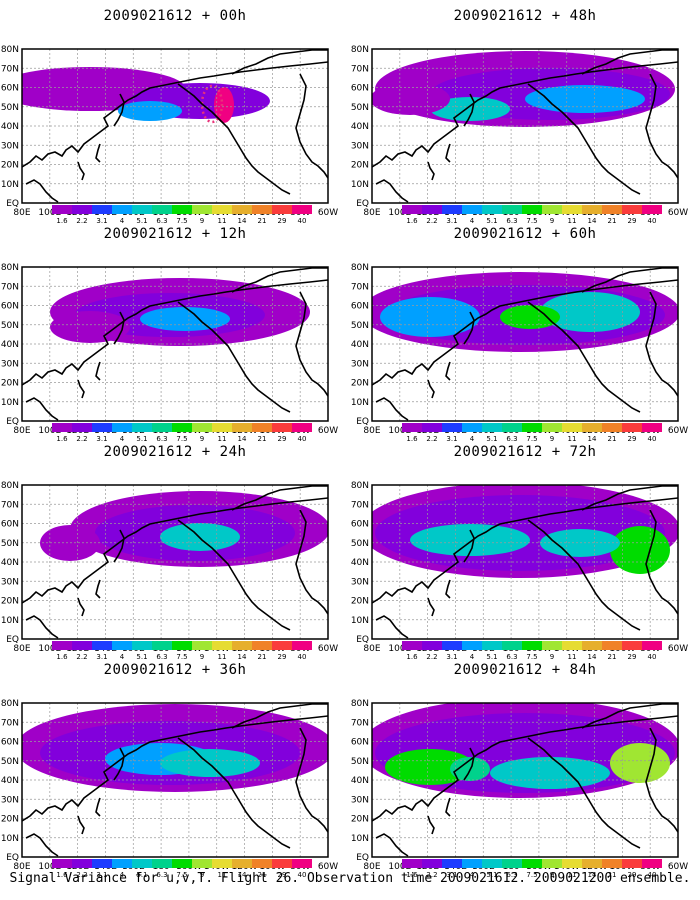  Describe the element at coordinates (10, 384) in the screenshot. I see `lat-tick-label: 20N` at that location.